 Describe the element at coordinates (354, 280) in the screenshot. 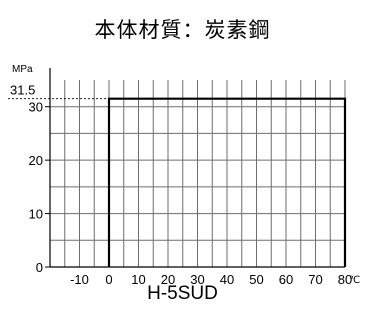

I see `x-axis-unit: ℃` at that location.